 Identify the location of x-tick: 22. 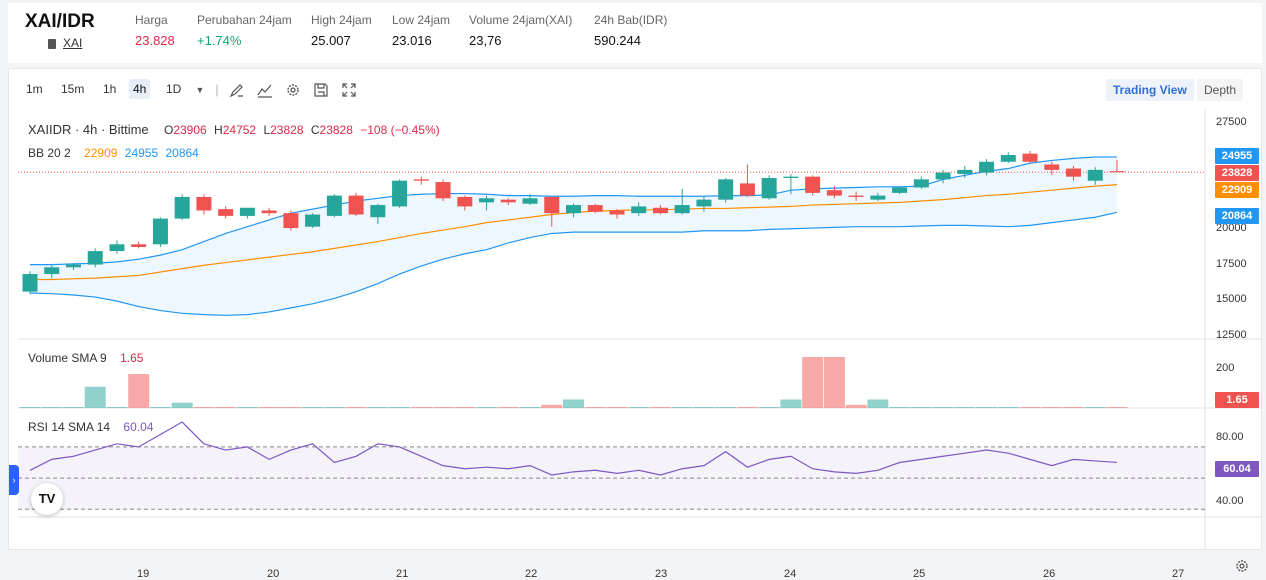
(531, 574).